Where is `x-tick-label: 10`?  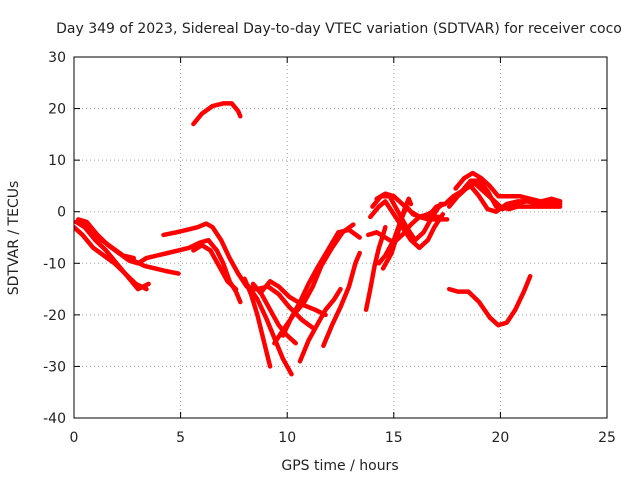
x-tick-label: 10 is located at coordinates (287, 438).